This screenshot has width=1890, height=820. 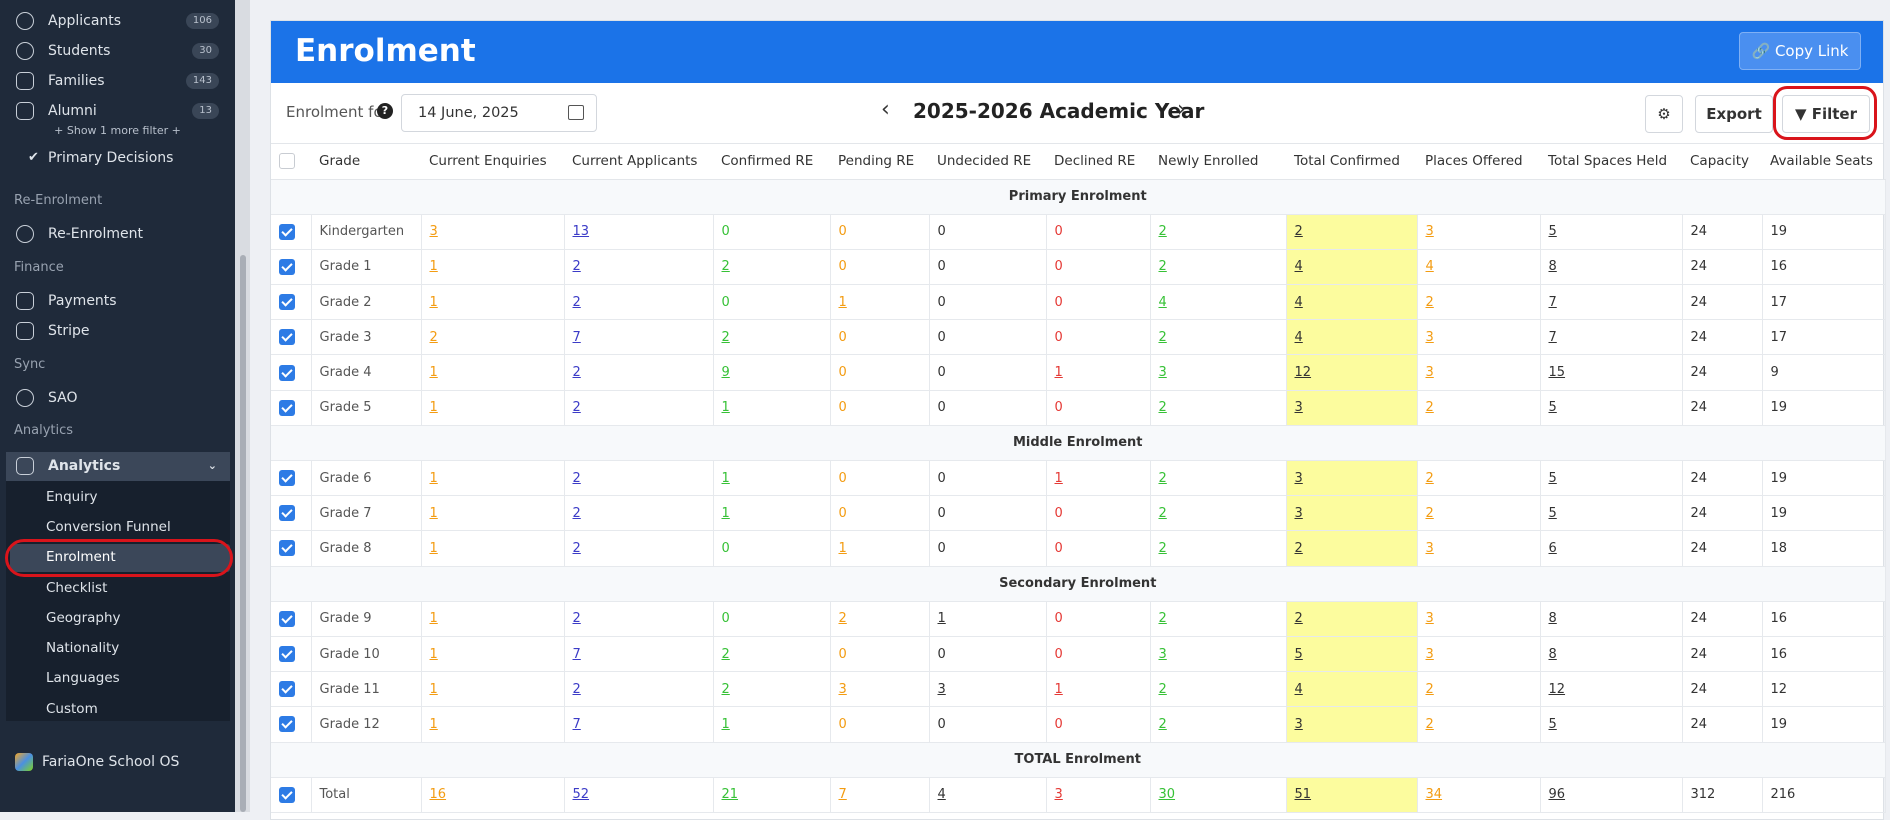 I want to click on value: 34, so click(x=1434, y=795).